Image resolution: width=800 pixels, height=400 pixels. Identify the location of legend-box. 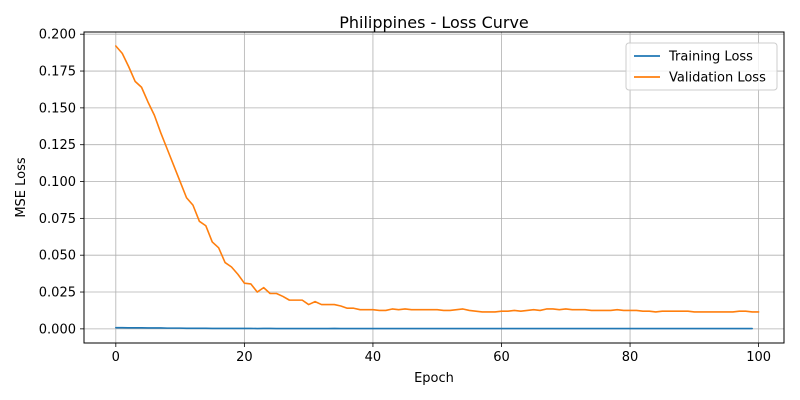
(701, 66).